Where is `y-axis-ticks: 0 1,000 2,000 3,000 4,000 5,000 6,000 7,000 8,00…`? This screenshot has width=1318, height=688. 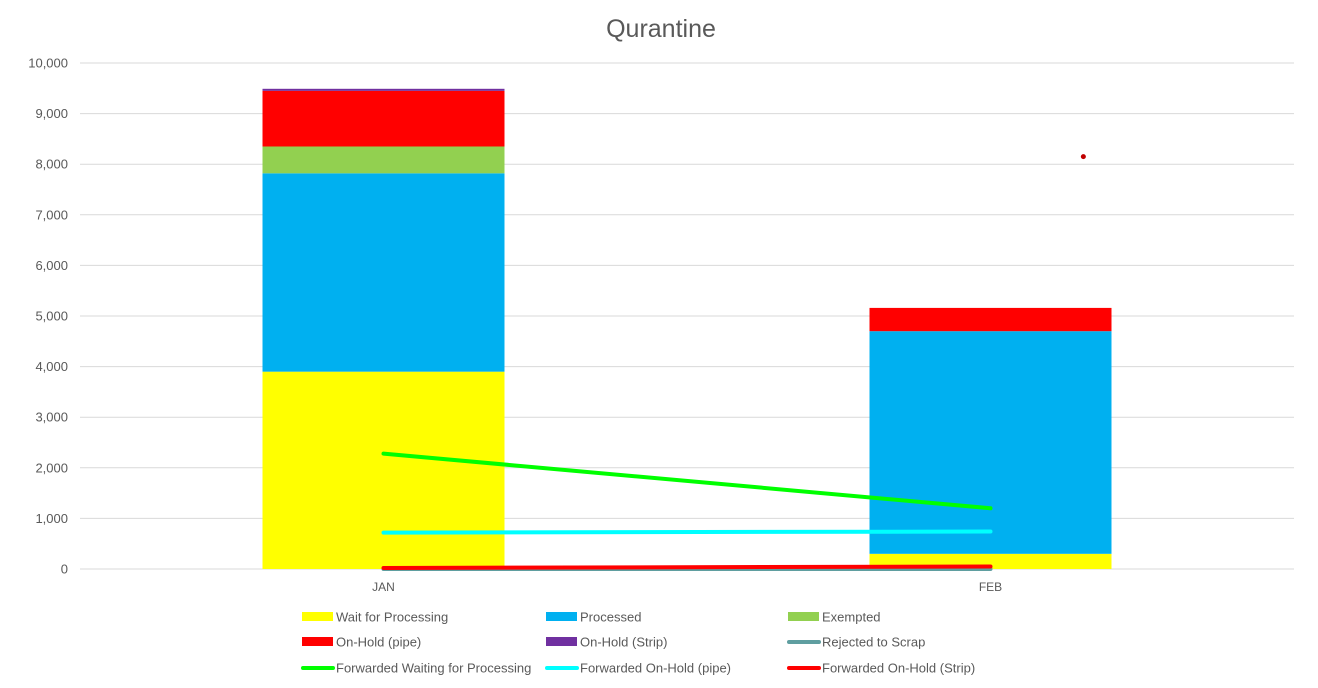 y-axis-ticks: 0 1,000 2,000 3,000 4,000 5,000 6,000 7,000 8,00… is located at coordinates (48, 316).